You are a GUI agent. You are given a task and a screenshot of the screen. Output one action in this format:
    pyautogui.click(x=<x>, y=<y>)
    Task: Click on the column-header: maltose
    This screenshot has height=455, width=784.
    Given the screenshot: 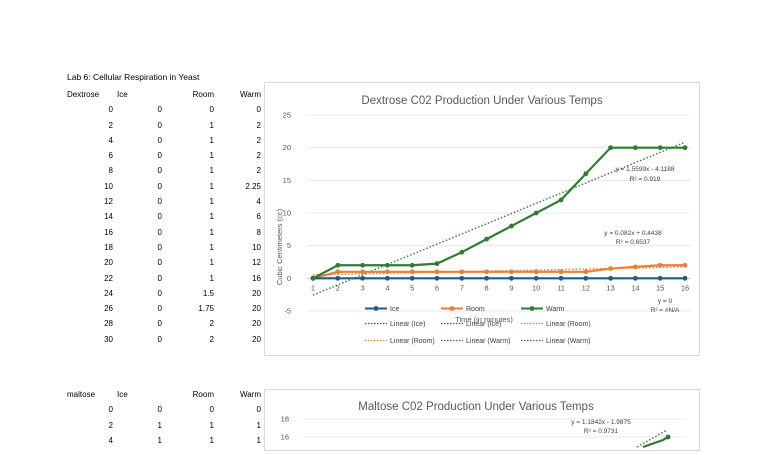 What is the action you would take?
    pyautogui.click(x=81, y=394)
    